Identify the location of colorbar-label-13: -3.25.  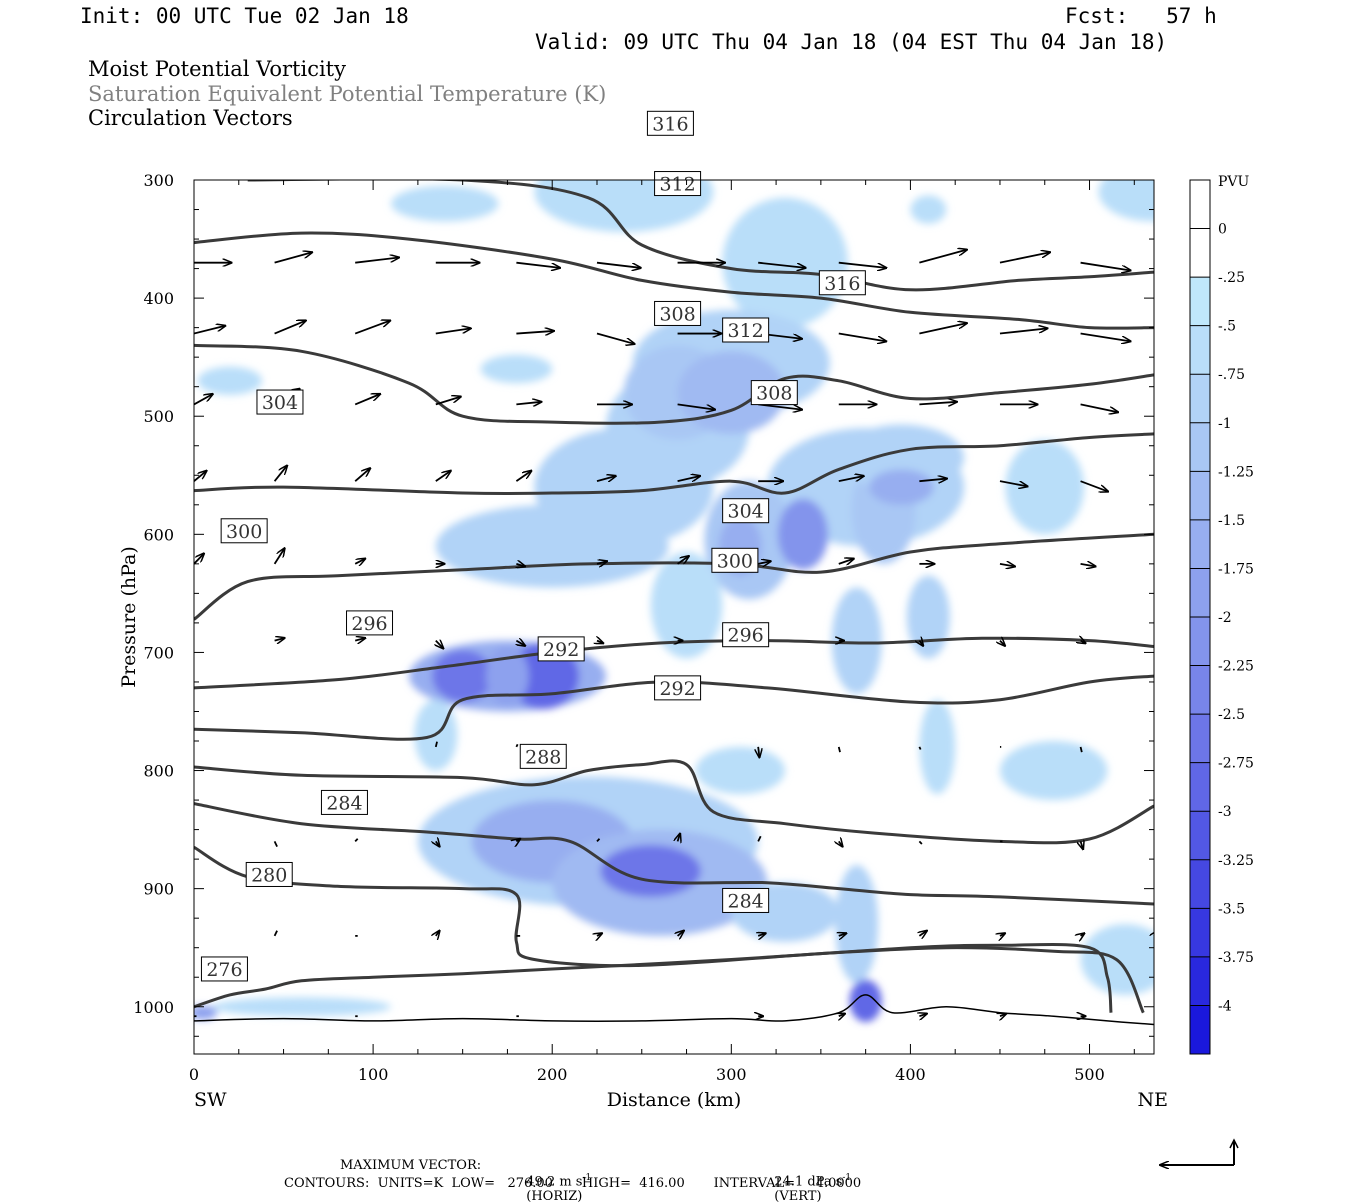
(1236, 861).